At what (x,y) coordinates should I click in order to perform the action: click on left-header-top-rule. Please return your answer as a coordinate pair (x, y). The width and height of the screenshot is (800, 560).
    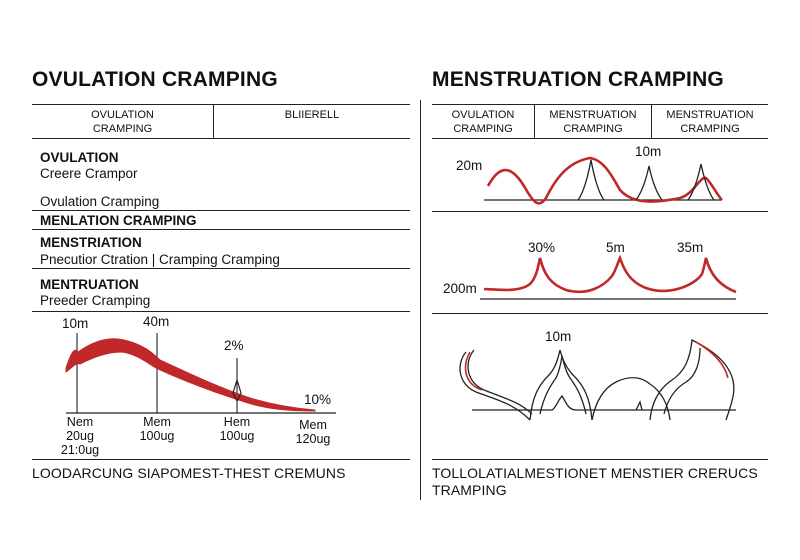
    Looking at the image, I should click on (221, 105).